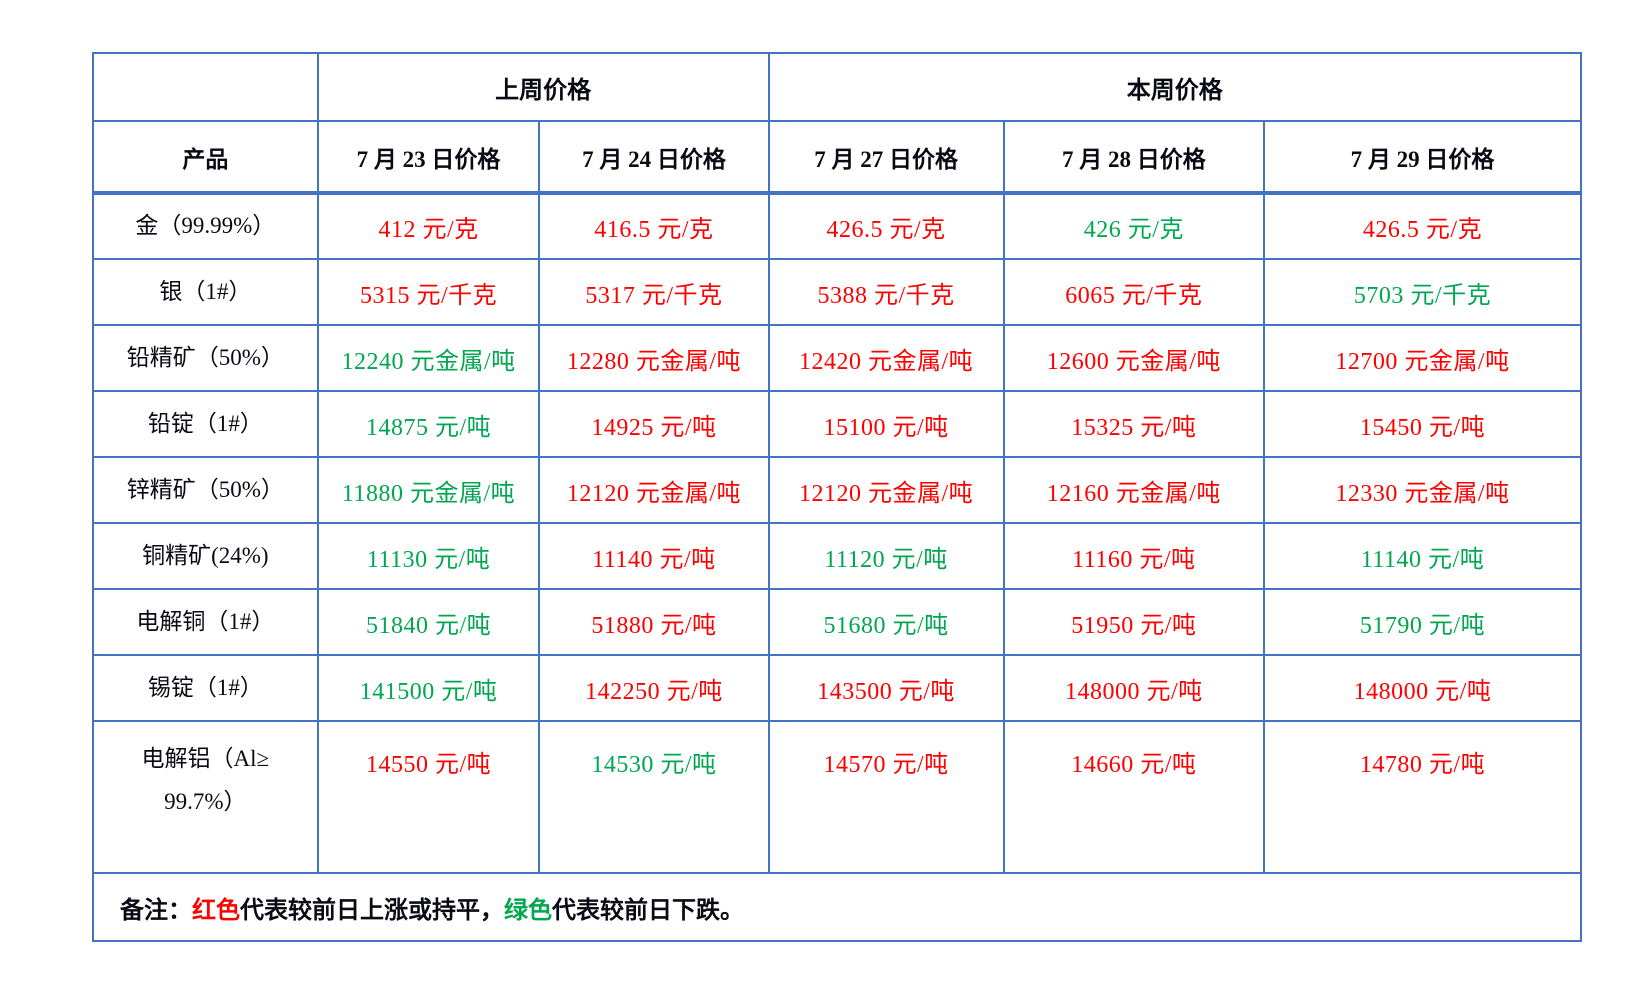 The image size is (1648, 996). Describe the element at coordinates (428, 424) in the screenshot. I see `price-cell: 14875 元/吨` at that location.